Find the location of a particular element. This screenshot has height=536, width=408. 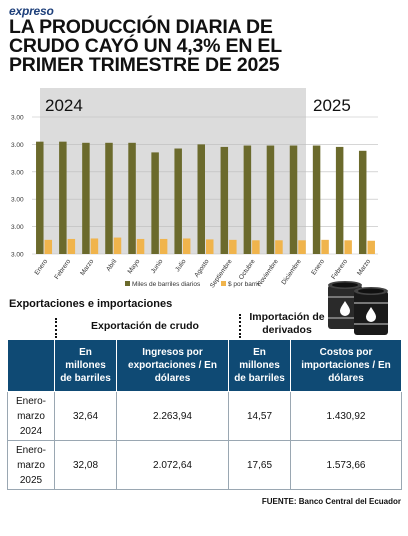

year-label-2024: 2024 is located at coordinates (64, 105).